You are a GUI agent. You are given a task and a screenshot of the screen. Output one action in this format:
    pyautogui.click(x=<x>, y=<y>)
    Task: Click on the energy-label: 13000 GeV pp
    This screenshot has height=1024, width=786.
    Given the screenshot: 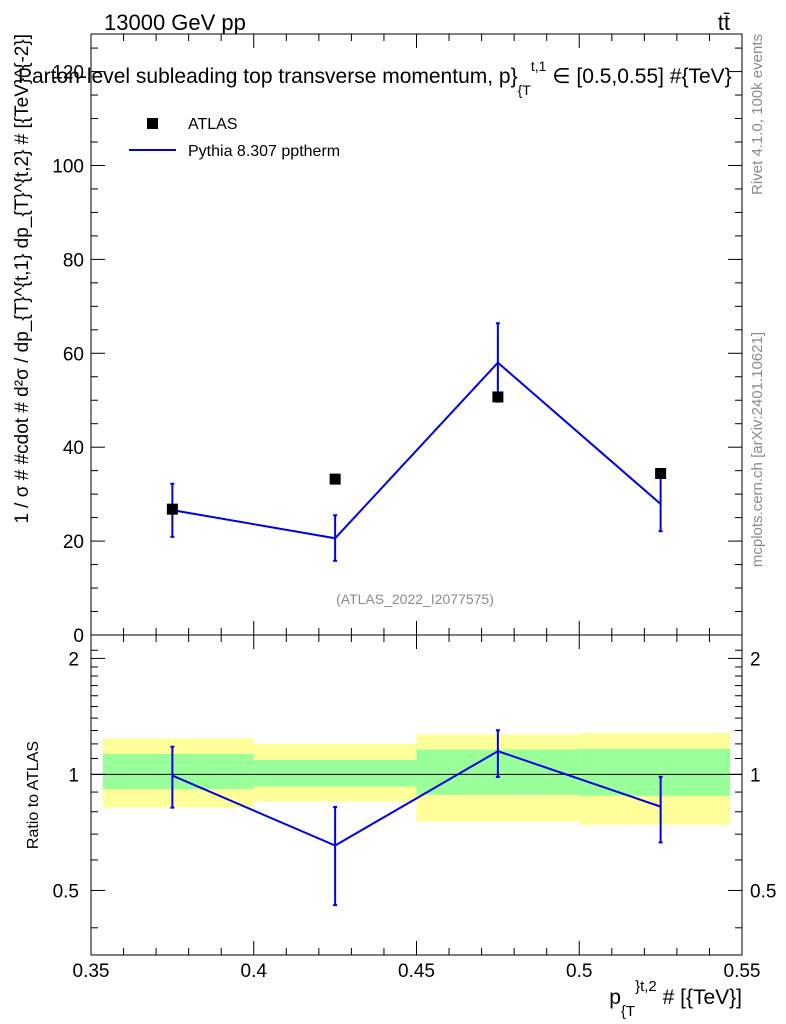 What is the action you would take?
    pyautogui.click(x=175, y=22)
    